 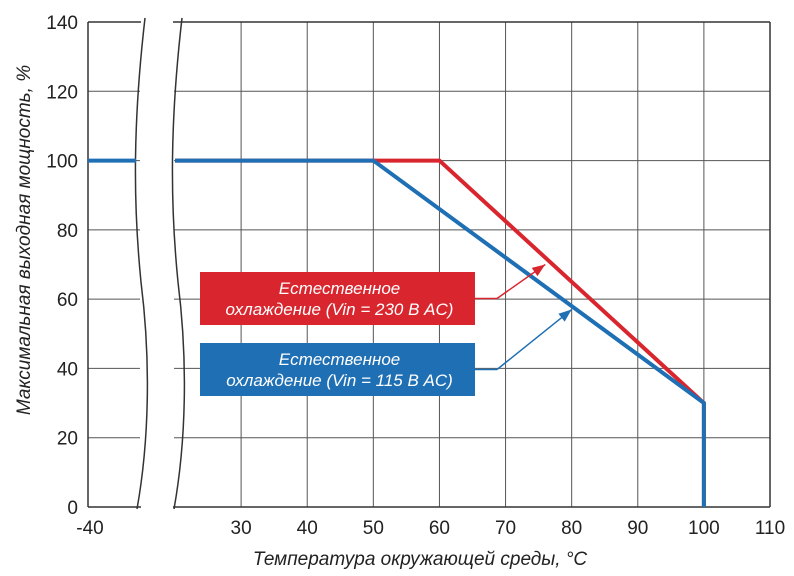 I want to click on y-tick-label: 60, so click(x=67, y=300).